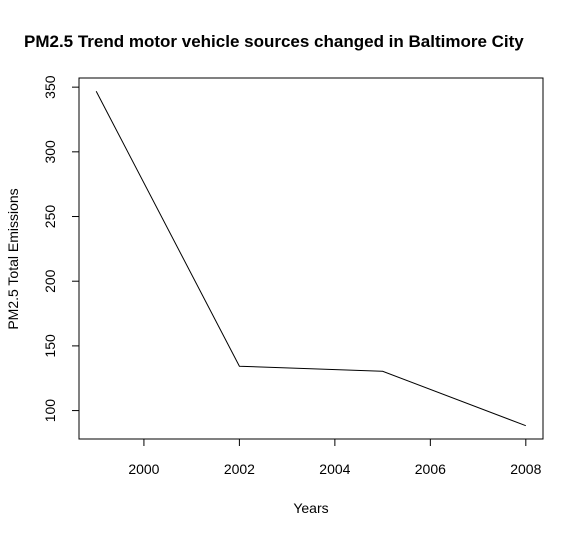  What do you see at coordinates (50, 152) in the screenshot?
I see `y-tick-label: 300` at bounding box center [50, 152].